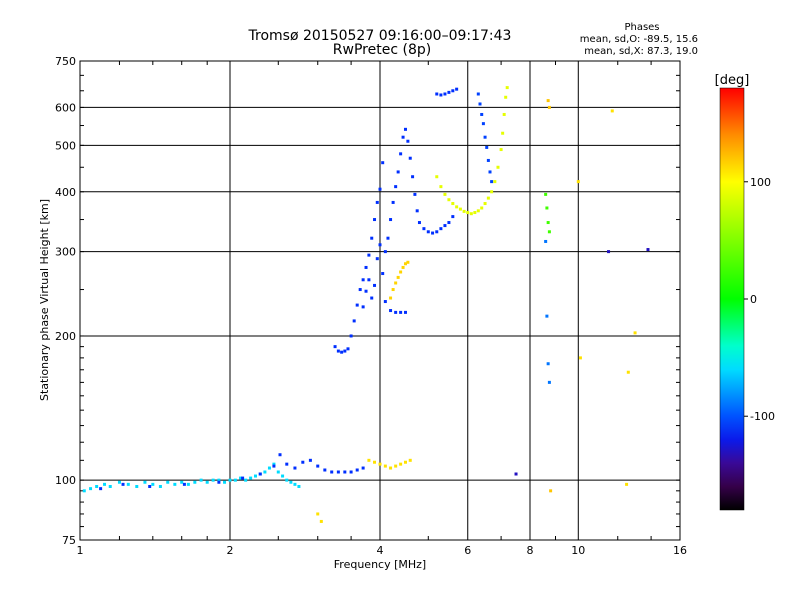 The height and width of the screenshot is (604, 800). I want to click on y-tick-label: 200, so click(65, 336).